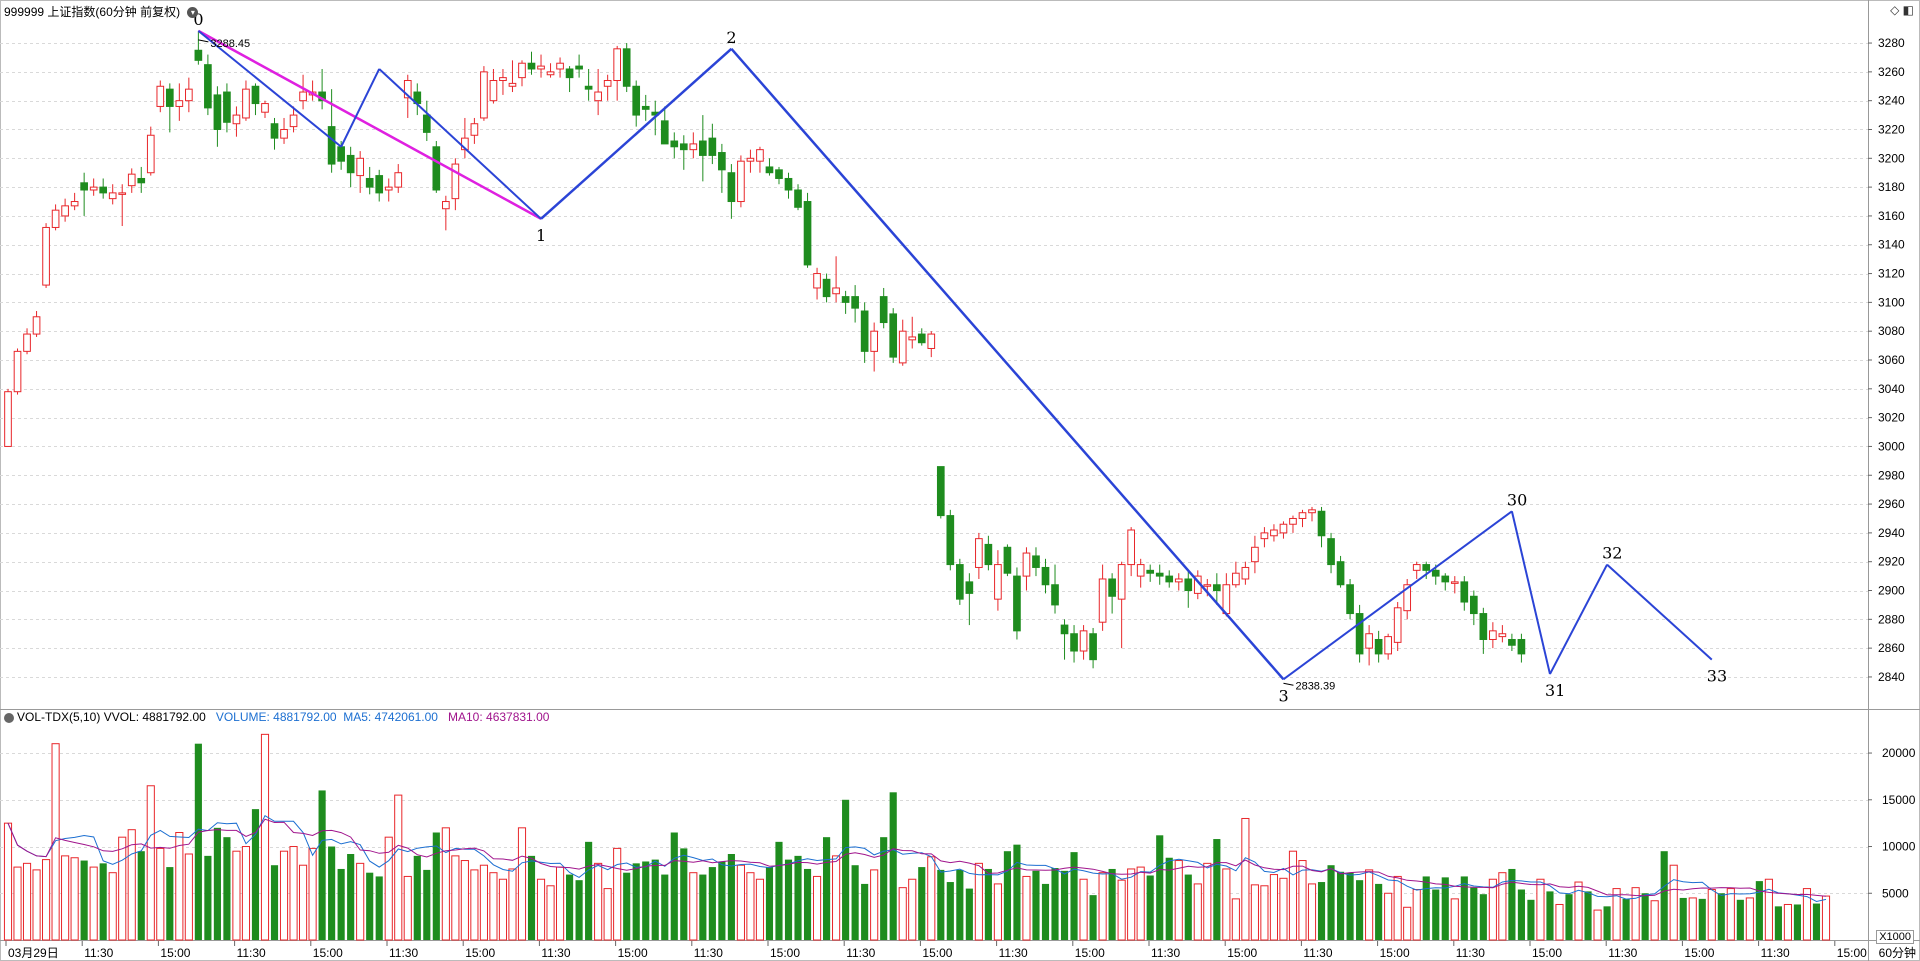 The image size is (1920, 961). Describe the element at coordinates (1891, 446) in the screenshot. I see `price-tick-label: 3000` at that location.